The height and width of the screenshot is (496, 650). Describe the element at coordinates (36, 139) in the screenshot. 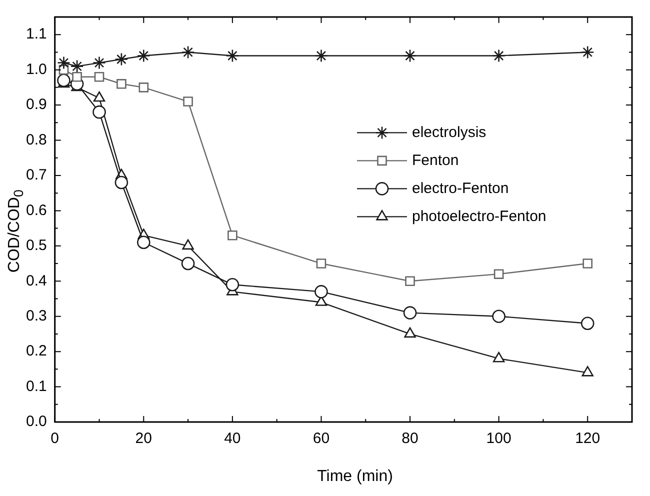

I see `y-tick-label: 0.8` at that location.